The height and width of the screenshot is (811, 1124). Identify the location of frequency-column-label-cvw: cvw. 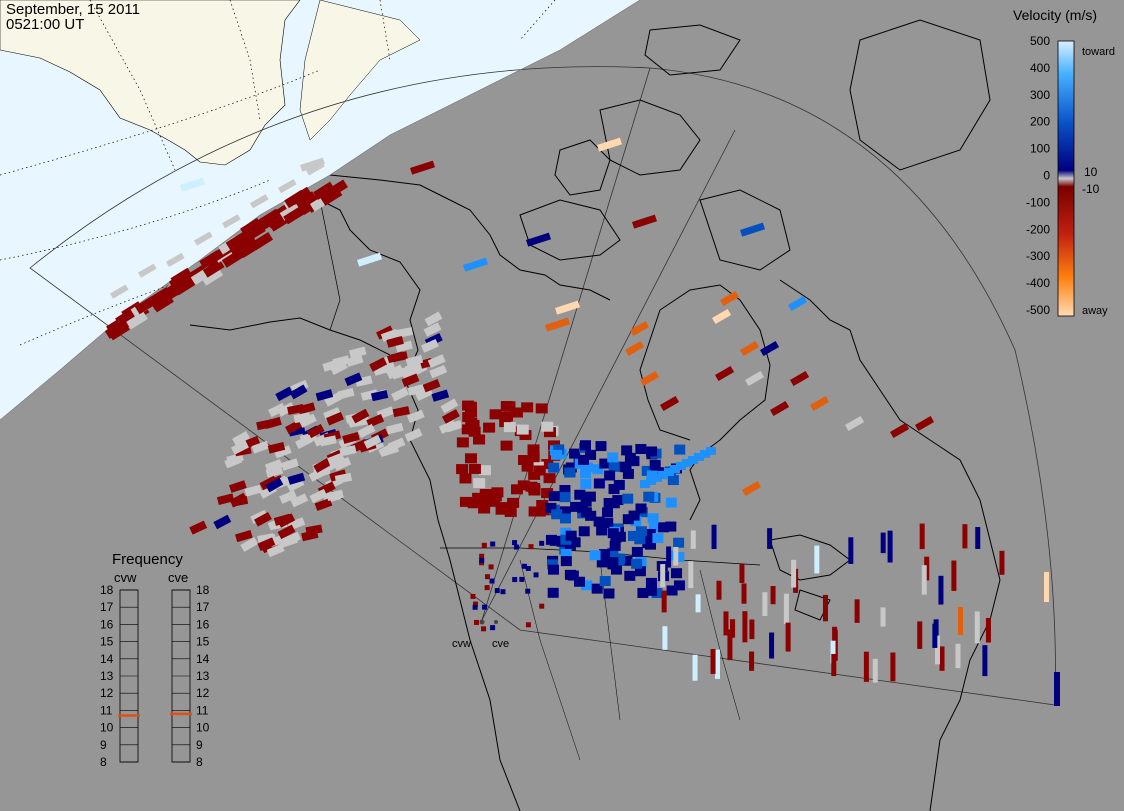
(125, 577).